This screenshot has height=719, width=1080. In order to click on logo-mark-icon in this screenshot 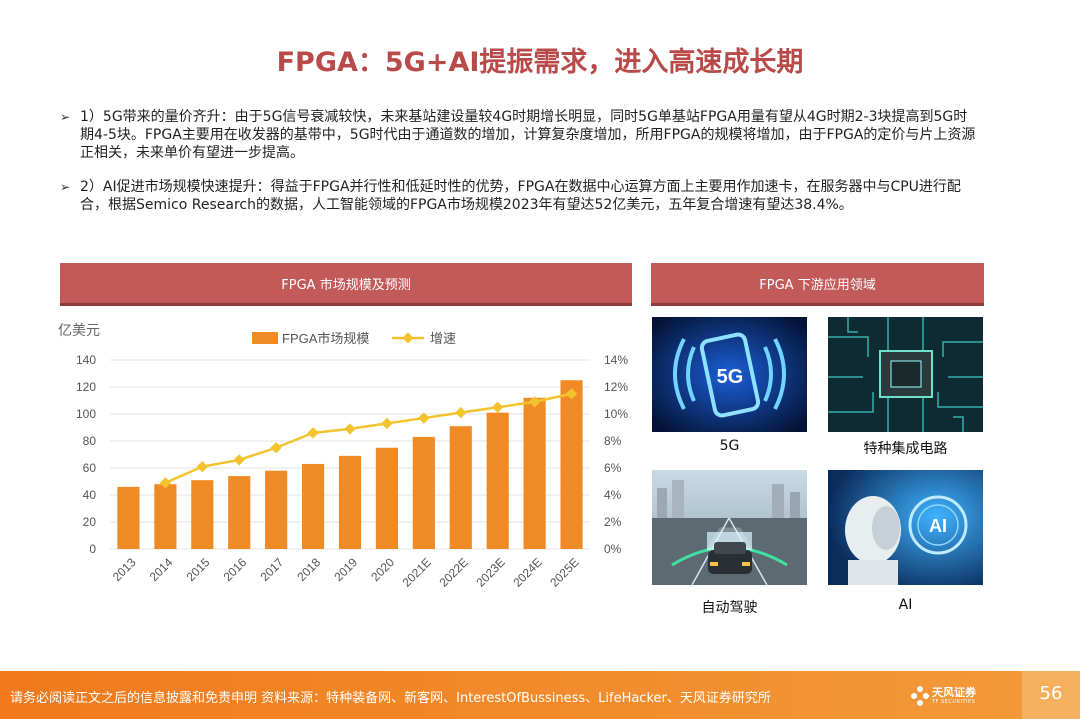, I will do `click(920, 696)`.